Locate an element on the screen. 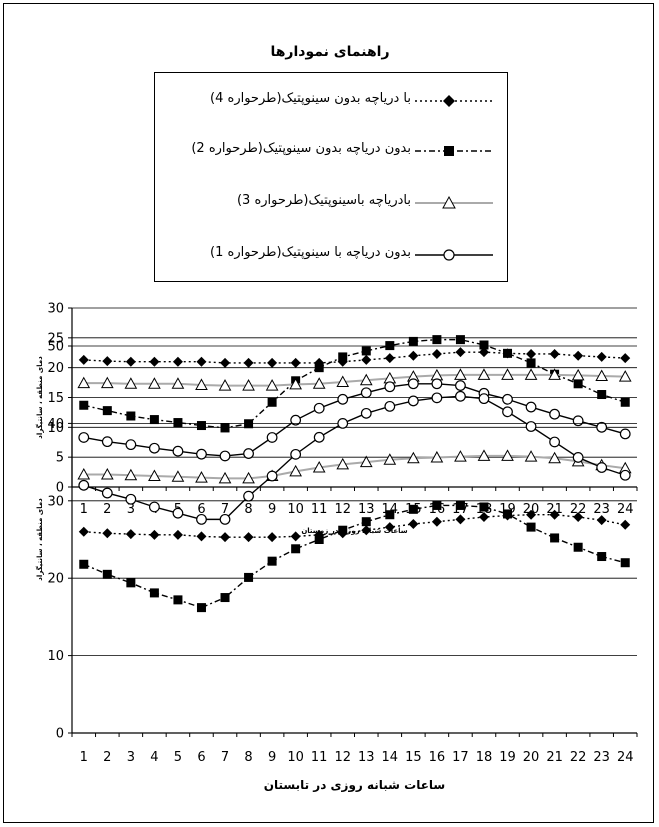 The height and width of the screenshot is (827, 659). x-tick-label: 4 is located at coordinates (154, 757).